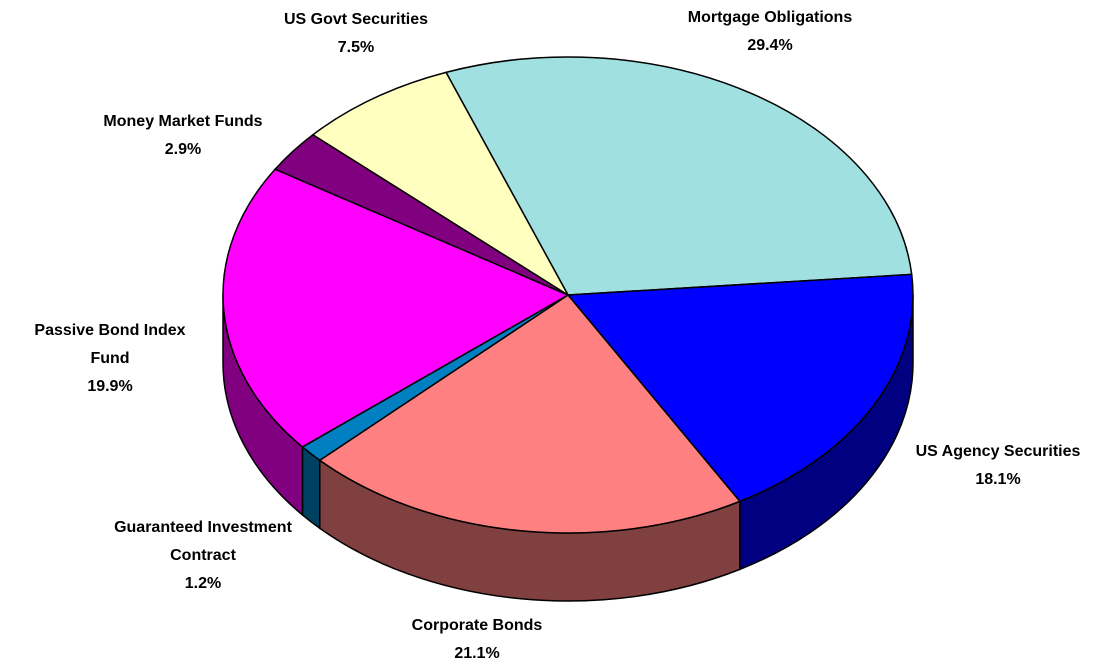 Image resolution: width=1113 pixels, height=671 pixels. Describe the element at coordinates (770, 32) in the screenshot. I see `slice-label: Mortgage Obligations 29.4%` at that location.